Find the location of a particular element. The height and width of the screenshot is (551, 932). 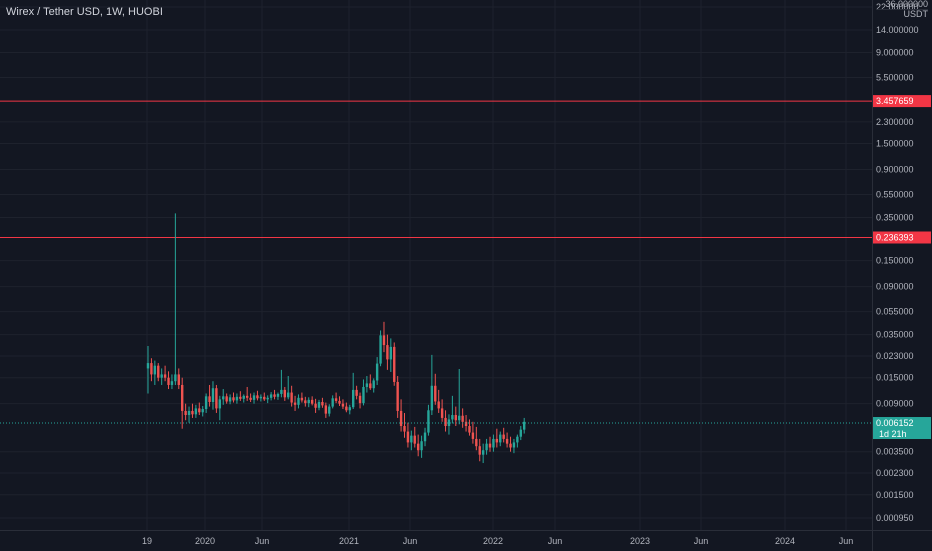

price-axis-unit: 36.000000 USDT is located at coordinates (902, 9).